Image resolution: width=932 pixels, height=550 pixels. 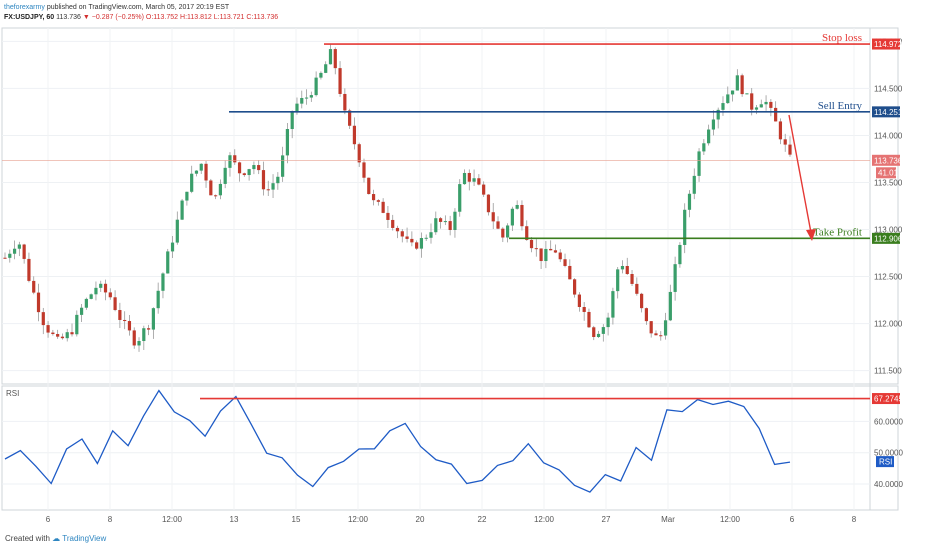 I want to click on created-with-label: Created with, so click(x=27, y=538).